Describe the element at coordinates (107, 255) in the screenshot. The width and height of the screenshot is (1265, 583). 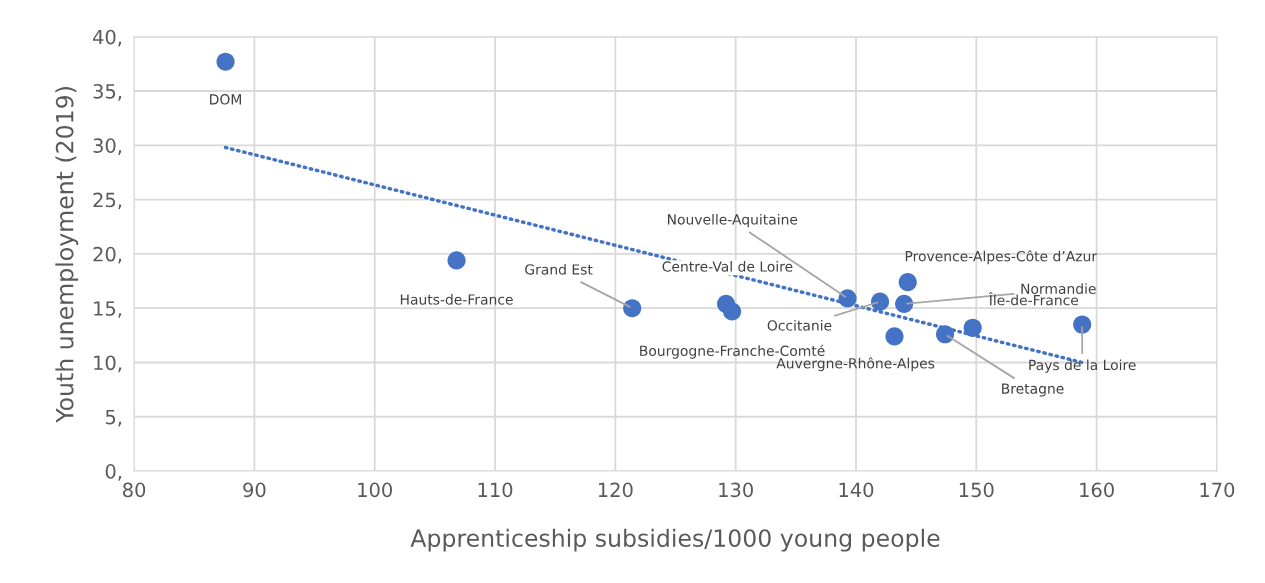
I see `y-tick-label: 20,` at that location.